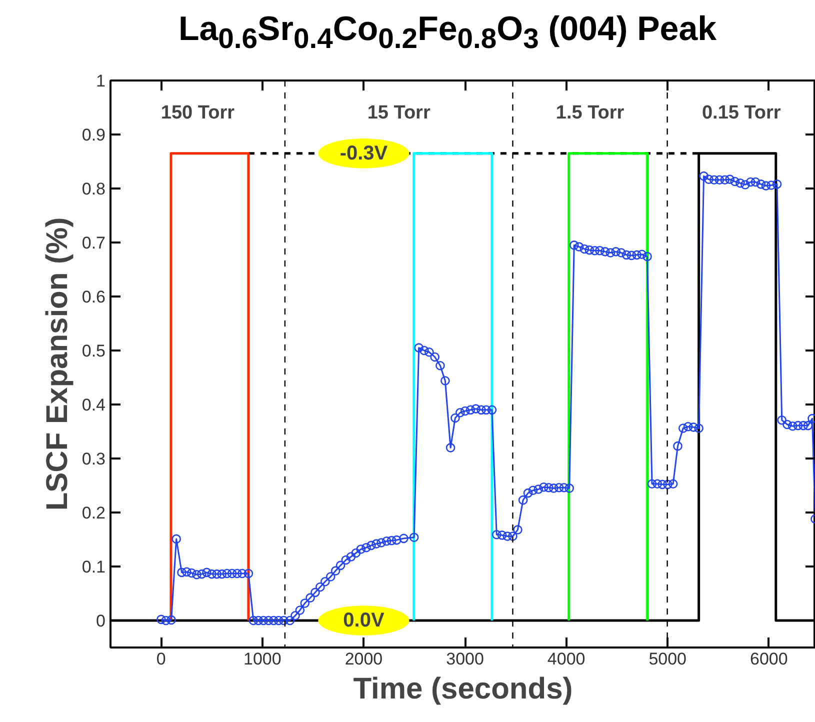  Describe the element at coordinates (94, 189) in the screenshot. I see `y-tick-label: 0.8` at that location.